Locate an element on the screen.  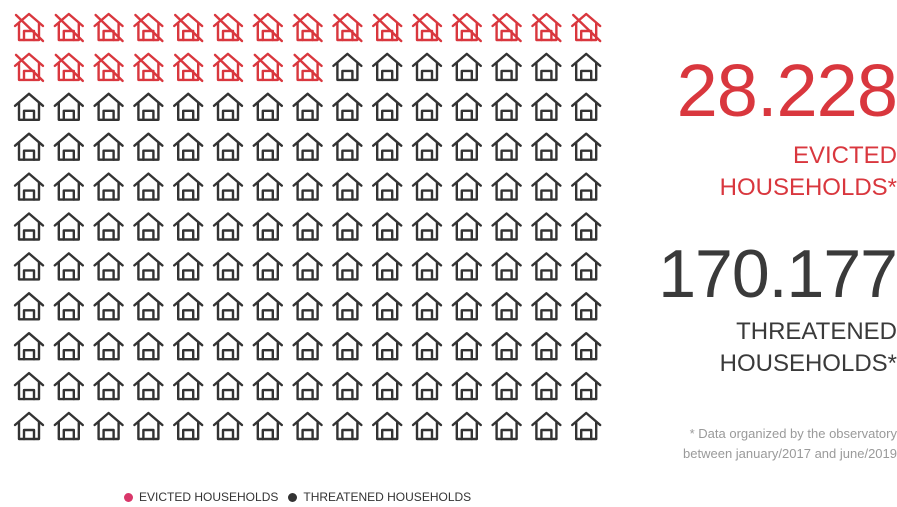
legend-dot-threatened is located at coordinates (293, 497).